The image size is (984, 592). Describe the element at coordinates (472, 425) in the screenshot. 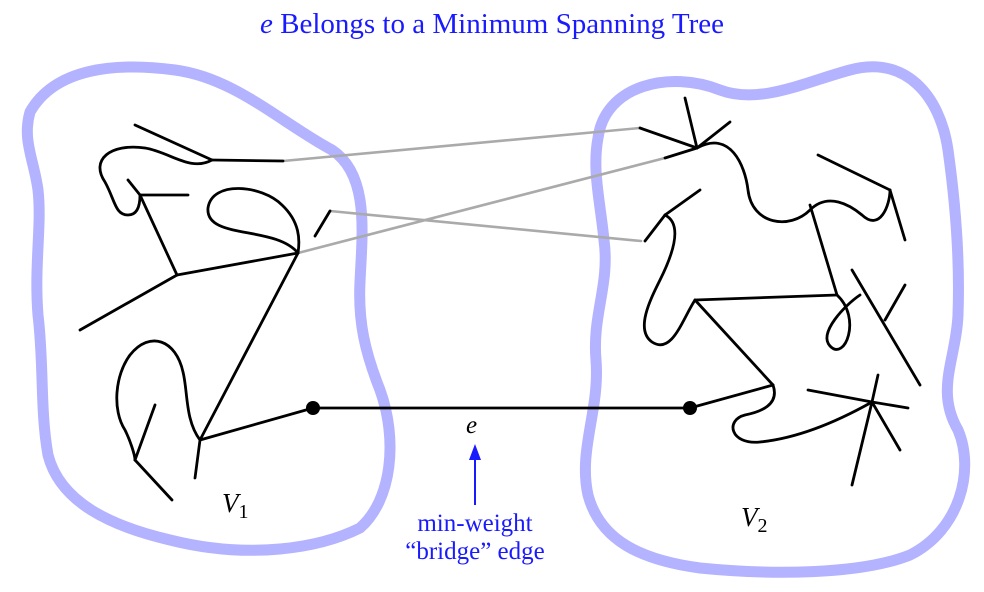

I see `edge-label-e: e` at that location.